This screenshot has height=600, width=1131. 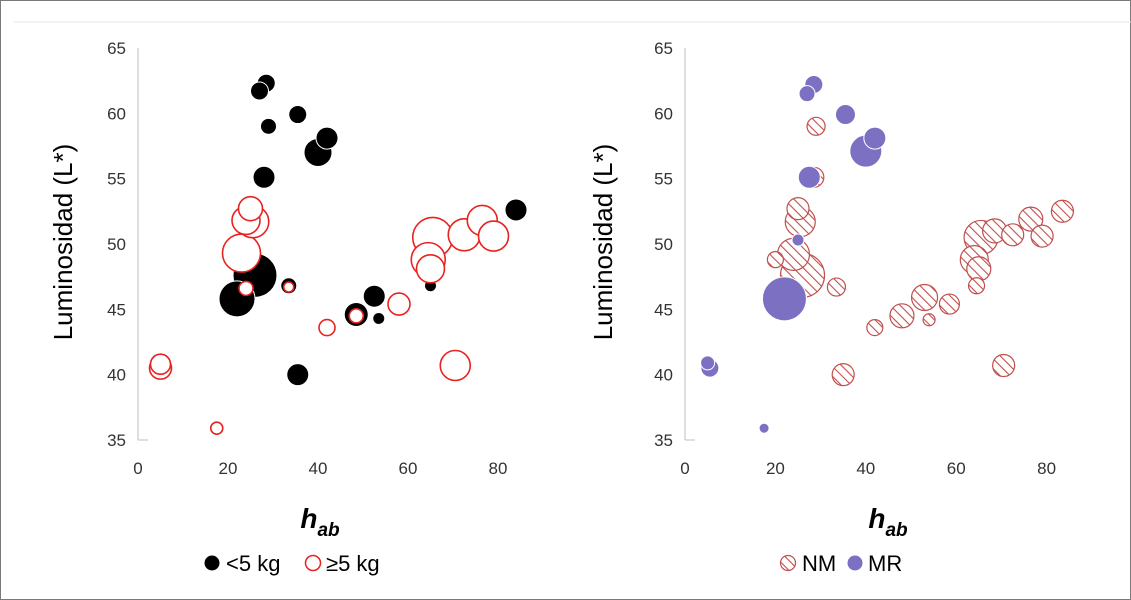 I want to click on right-x-ticks: 0 20 40 60 80, so click(x=868, y=468).